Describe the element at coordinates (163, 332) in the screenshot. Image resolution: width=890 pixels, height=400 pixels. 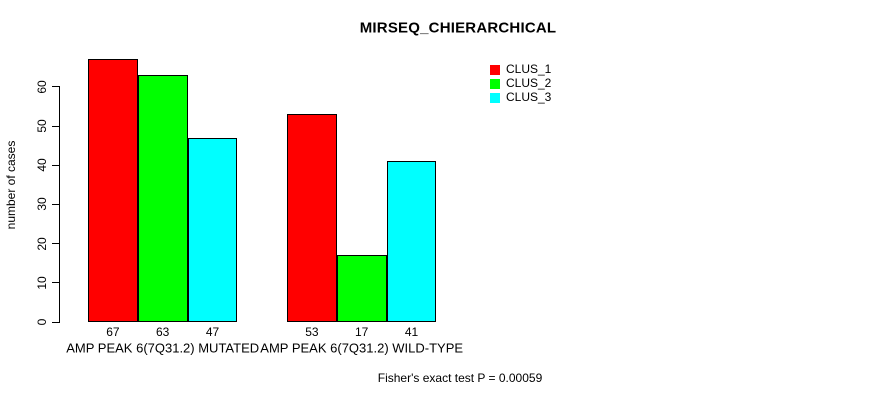
I see `bar-value-label: 63` at that location.